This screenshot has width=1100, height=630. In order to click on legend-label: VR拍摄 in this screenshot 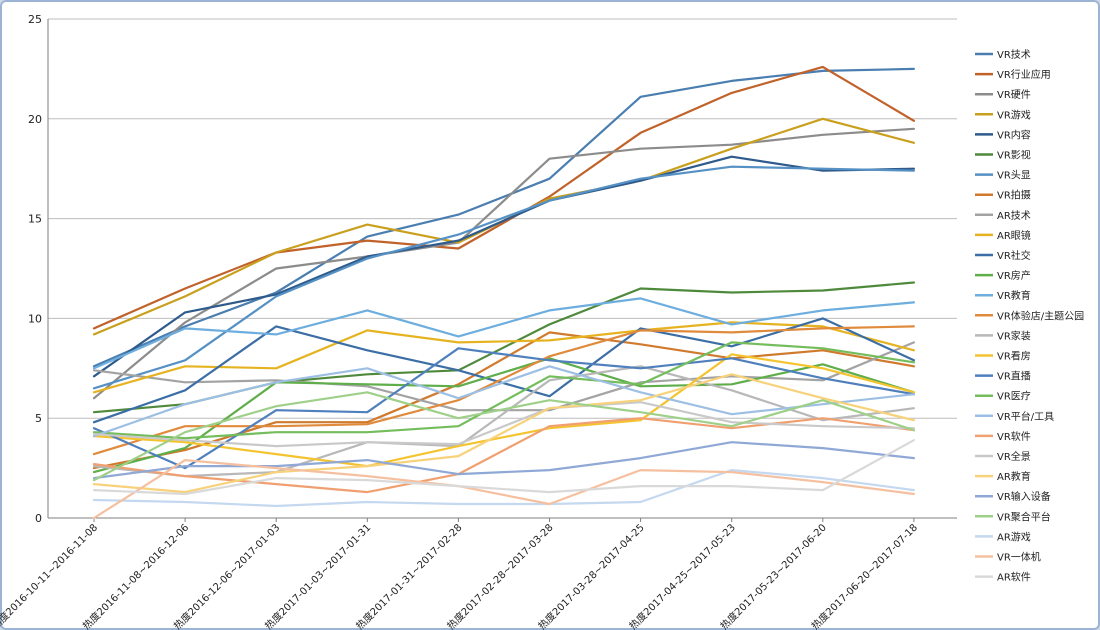, I will do `click(1014, 195)`.